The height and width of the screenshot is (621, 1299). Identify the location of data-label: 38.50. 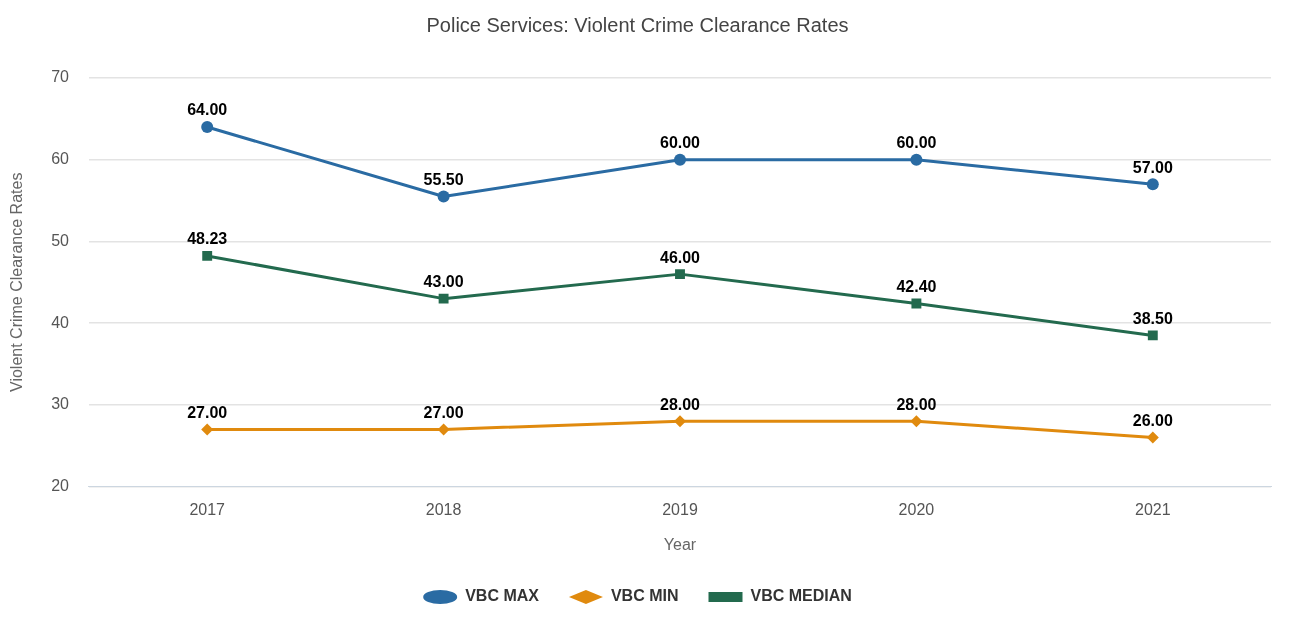
(1152, 318).